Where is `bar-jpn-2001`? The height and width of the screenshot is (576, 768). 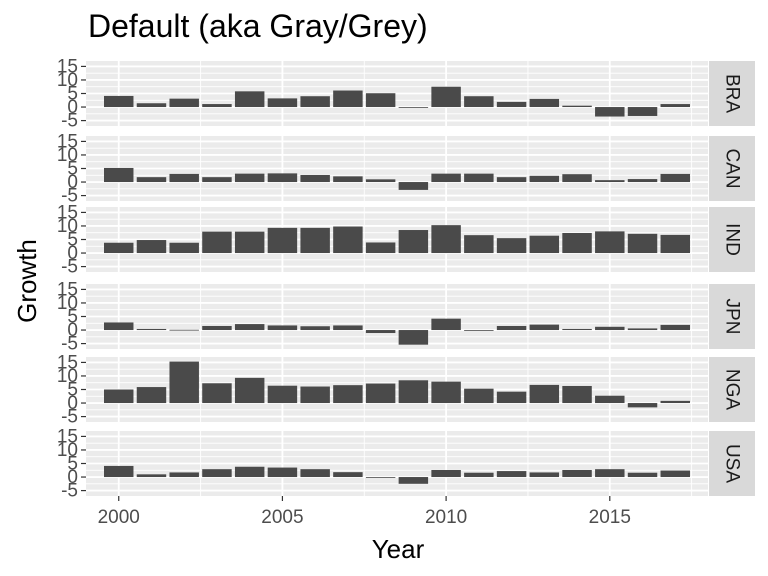 bar-jpn-2001 is located at coordinates (151, 329).